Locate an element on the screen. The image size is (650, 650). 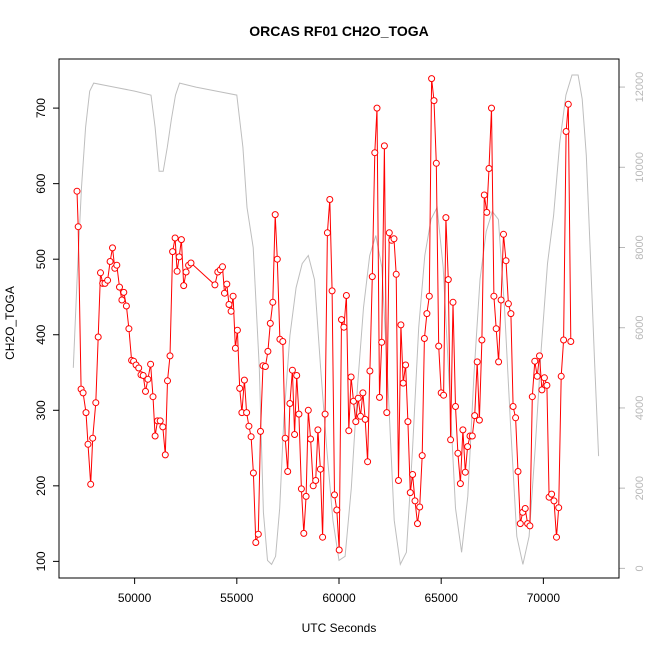
y2-tick-label: 0 is located at coordinates (640, 568).